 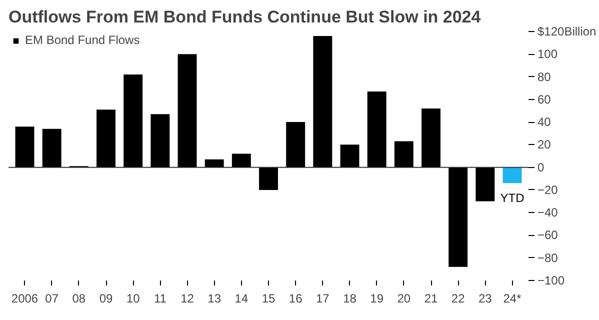 I want to click on legend-label: EM Bond Fund Flows, so click(x=82, y=40).